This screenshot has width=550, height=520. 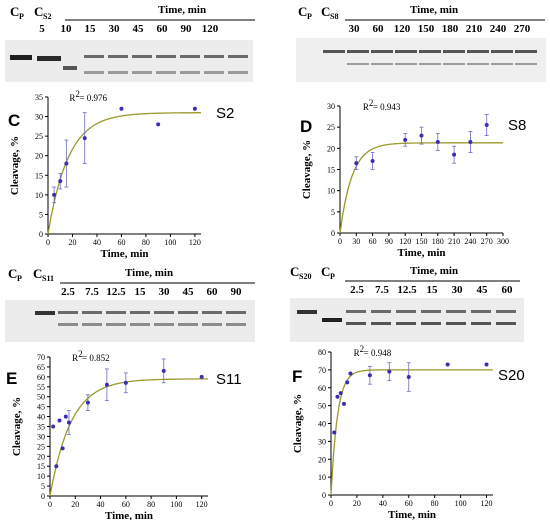 I want to click on gel-cs-label: C, so click(x=294, y=271).